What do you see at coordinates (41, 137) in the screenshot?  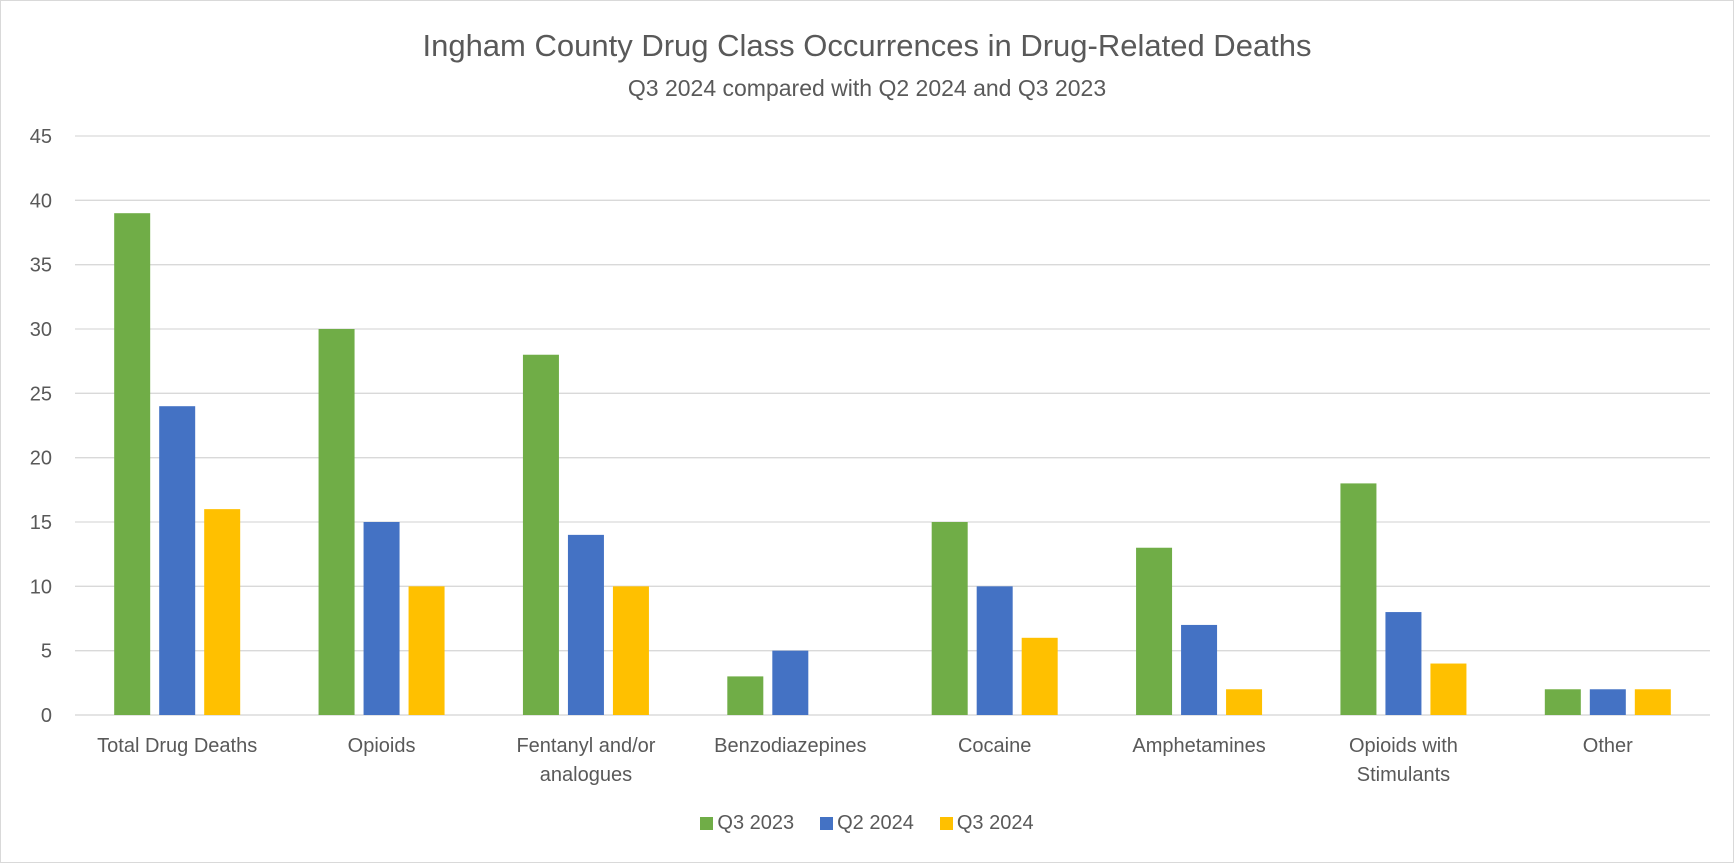 I see `y-tick-label: 45` at bounding box center [41, 137].